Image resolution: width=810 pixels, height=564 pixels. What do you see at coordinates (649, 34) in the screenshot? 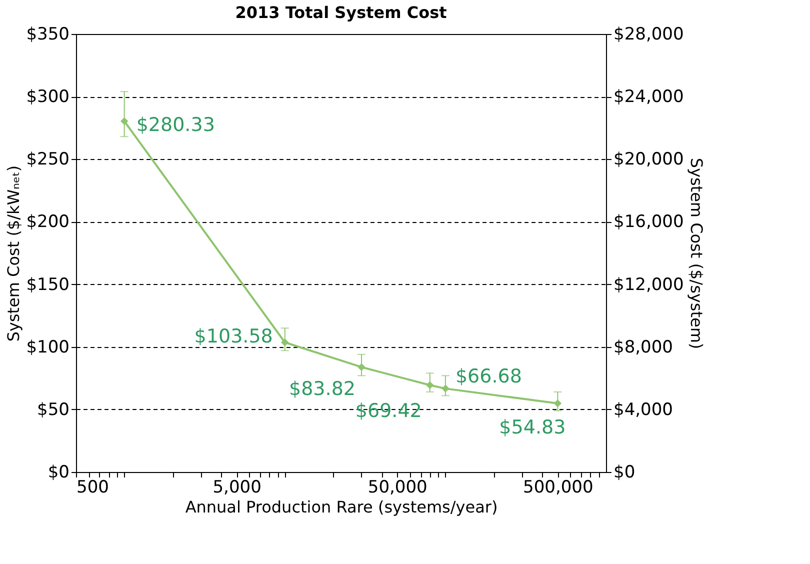
I see `y2-tick-label: $28,000` at bounding box center [649, 34].